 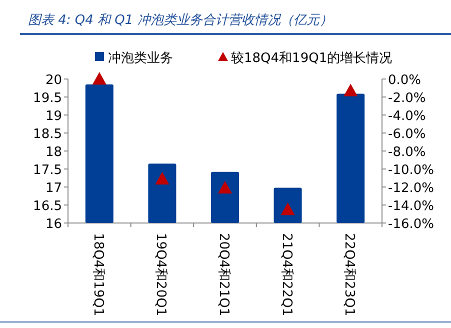 I want to click on x-tick-label: 20Q4和21Q1, so click(x=223, y=274).